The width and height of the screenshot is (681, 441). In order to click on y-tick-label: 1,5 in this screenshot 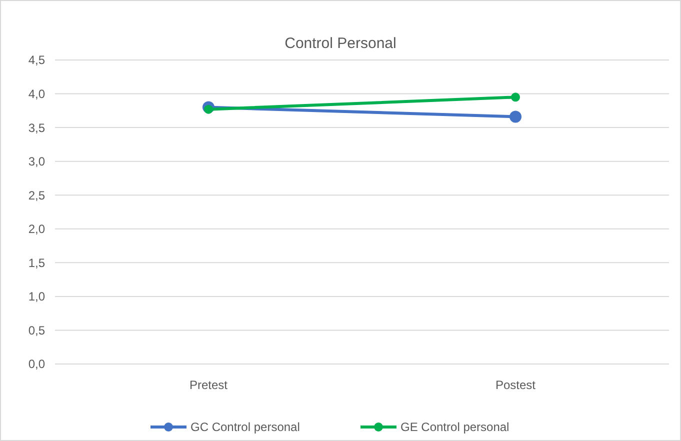, I will do `click(37, 263)`.